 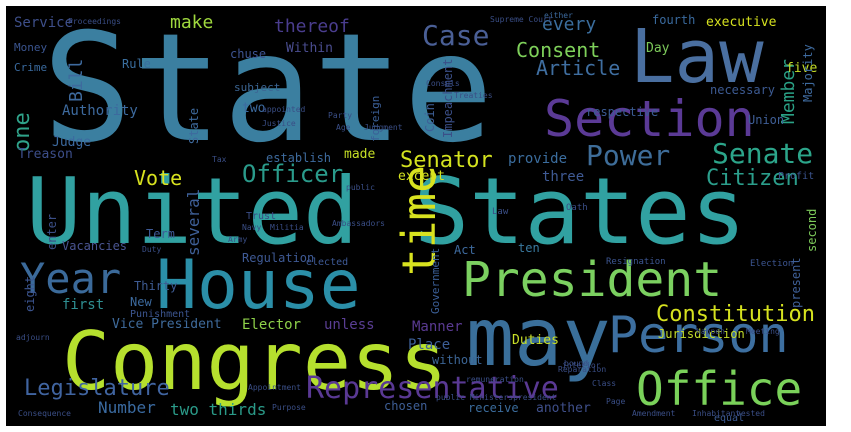 I want to click on word: Party, so click(x=340, y=115).